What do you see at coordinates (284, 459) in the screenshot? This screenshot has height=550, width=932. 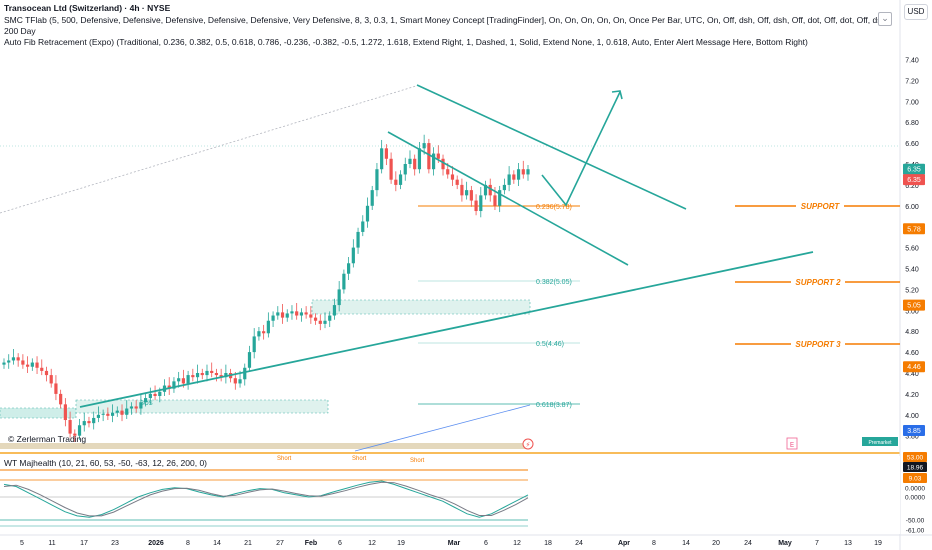 I see `short-marker-1: Short` at bounding box center [284, 459].